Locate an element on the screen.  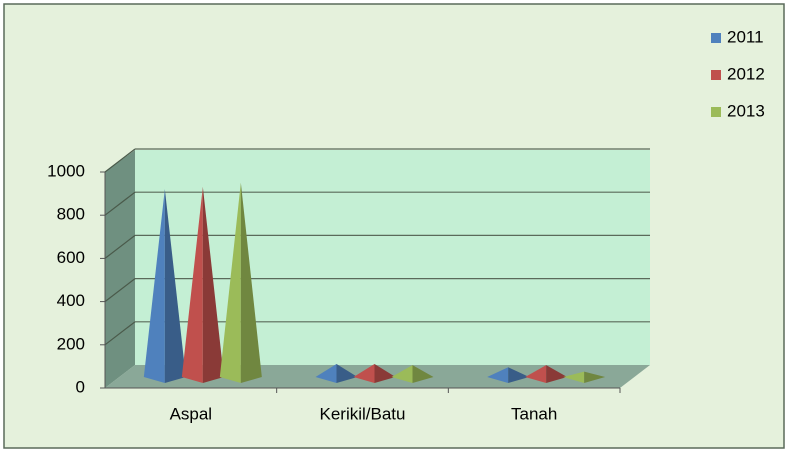
y-tick-label: 400 is located at coordinates (71, 300).